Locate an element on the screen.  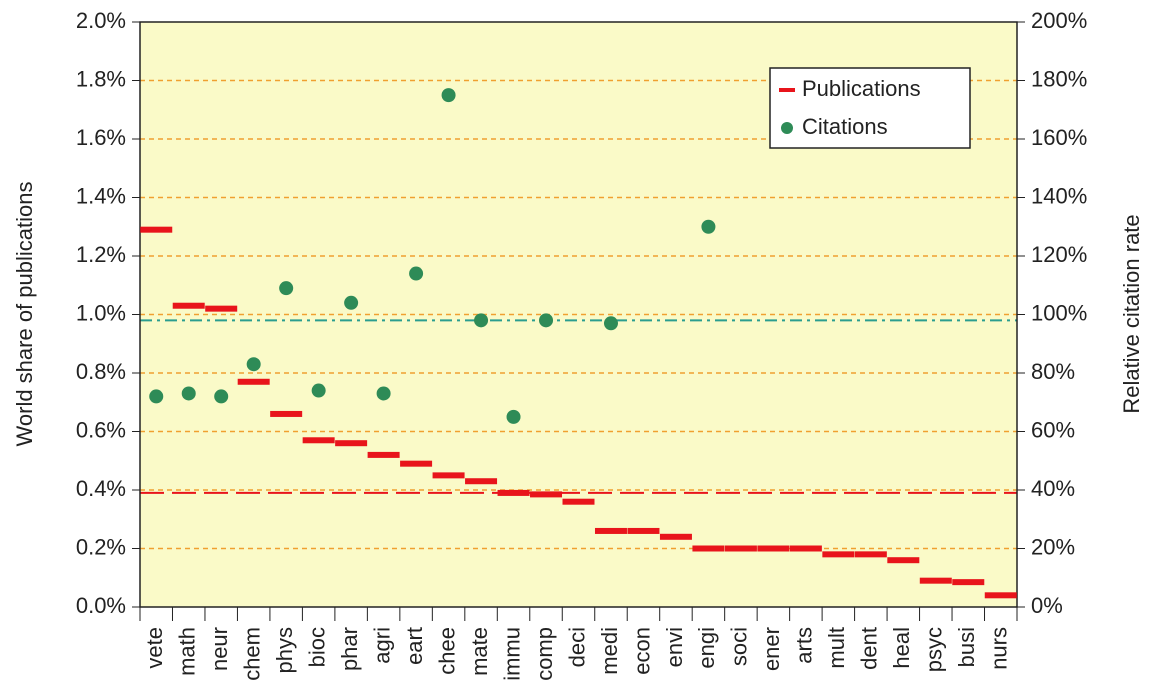
x-tick-label: medi is located at coordinates (609, 651).